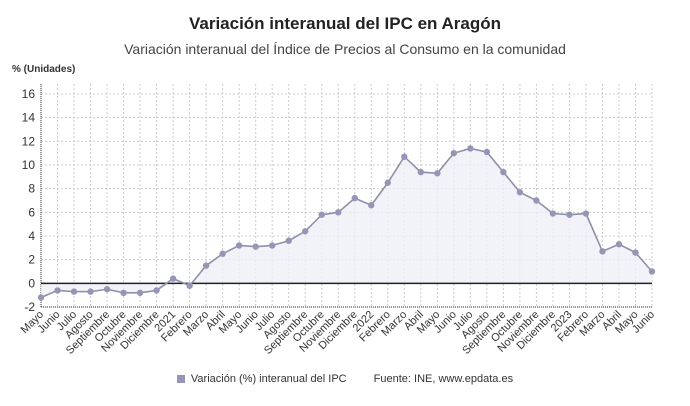 The height and width of the screenshot is (406, 690). Describe the element at coordinates (31, 283) in the screenshot. I see `y-tick-label: 0` at that location.